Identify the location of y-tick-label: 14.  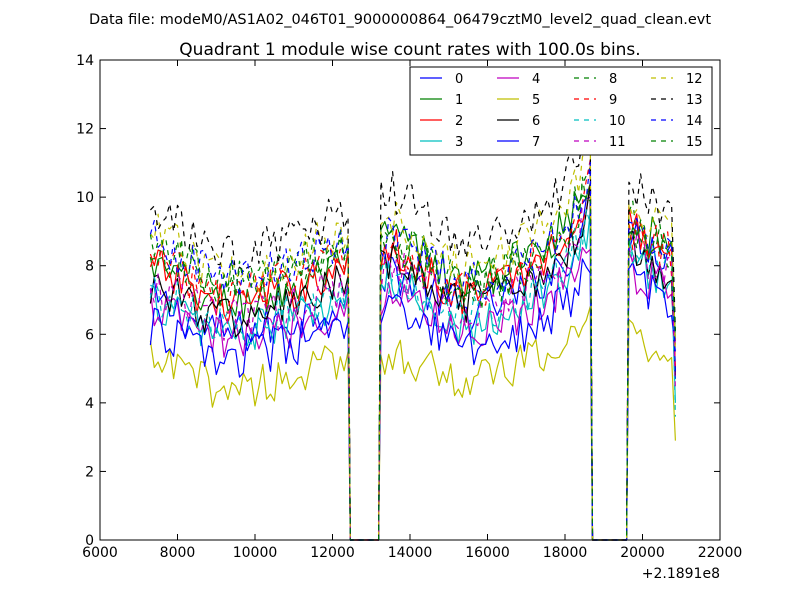
(85, 61).